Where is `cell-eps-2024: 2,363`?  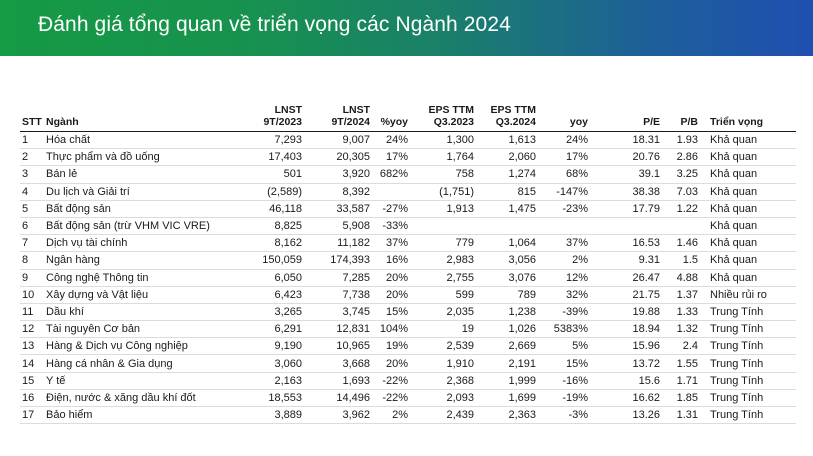 cell-eps-2024: 2,363 is located at coordinates (507, 415).